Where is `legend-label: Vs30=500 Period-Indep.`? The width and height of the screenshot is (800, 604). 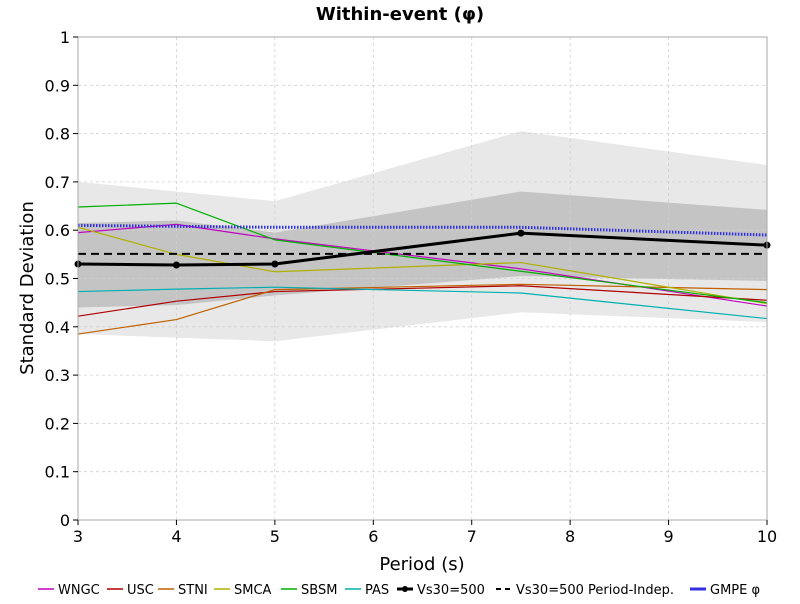
legend-label: Vs30=500 Period-Indep. is located at coordinates (595, 590).